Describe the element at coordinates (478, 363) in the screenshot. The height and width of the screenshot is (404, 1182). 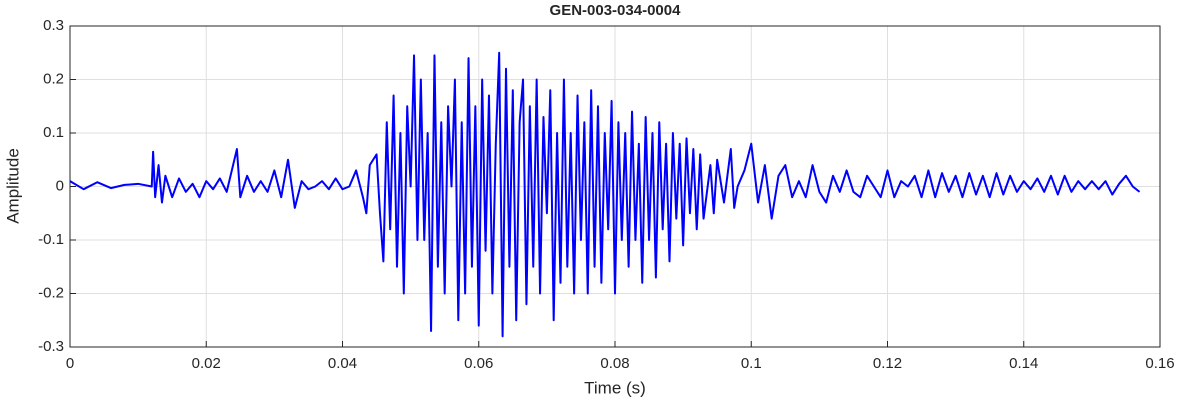
I see `x-tick-label: 0.06` at that location.